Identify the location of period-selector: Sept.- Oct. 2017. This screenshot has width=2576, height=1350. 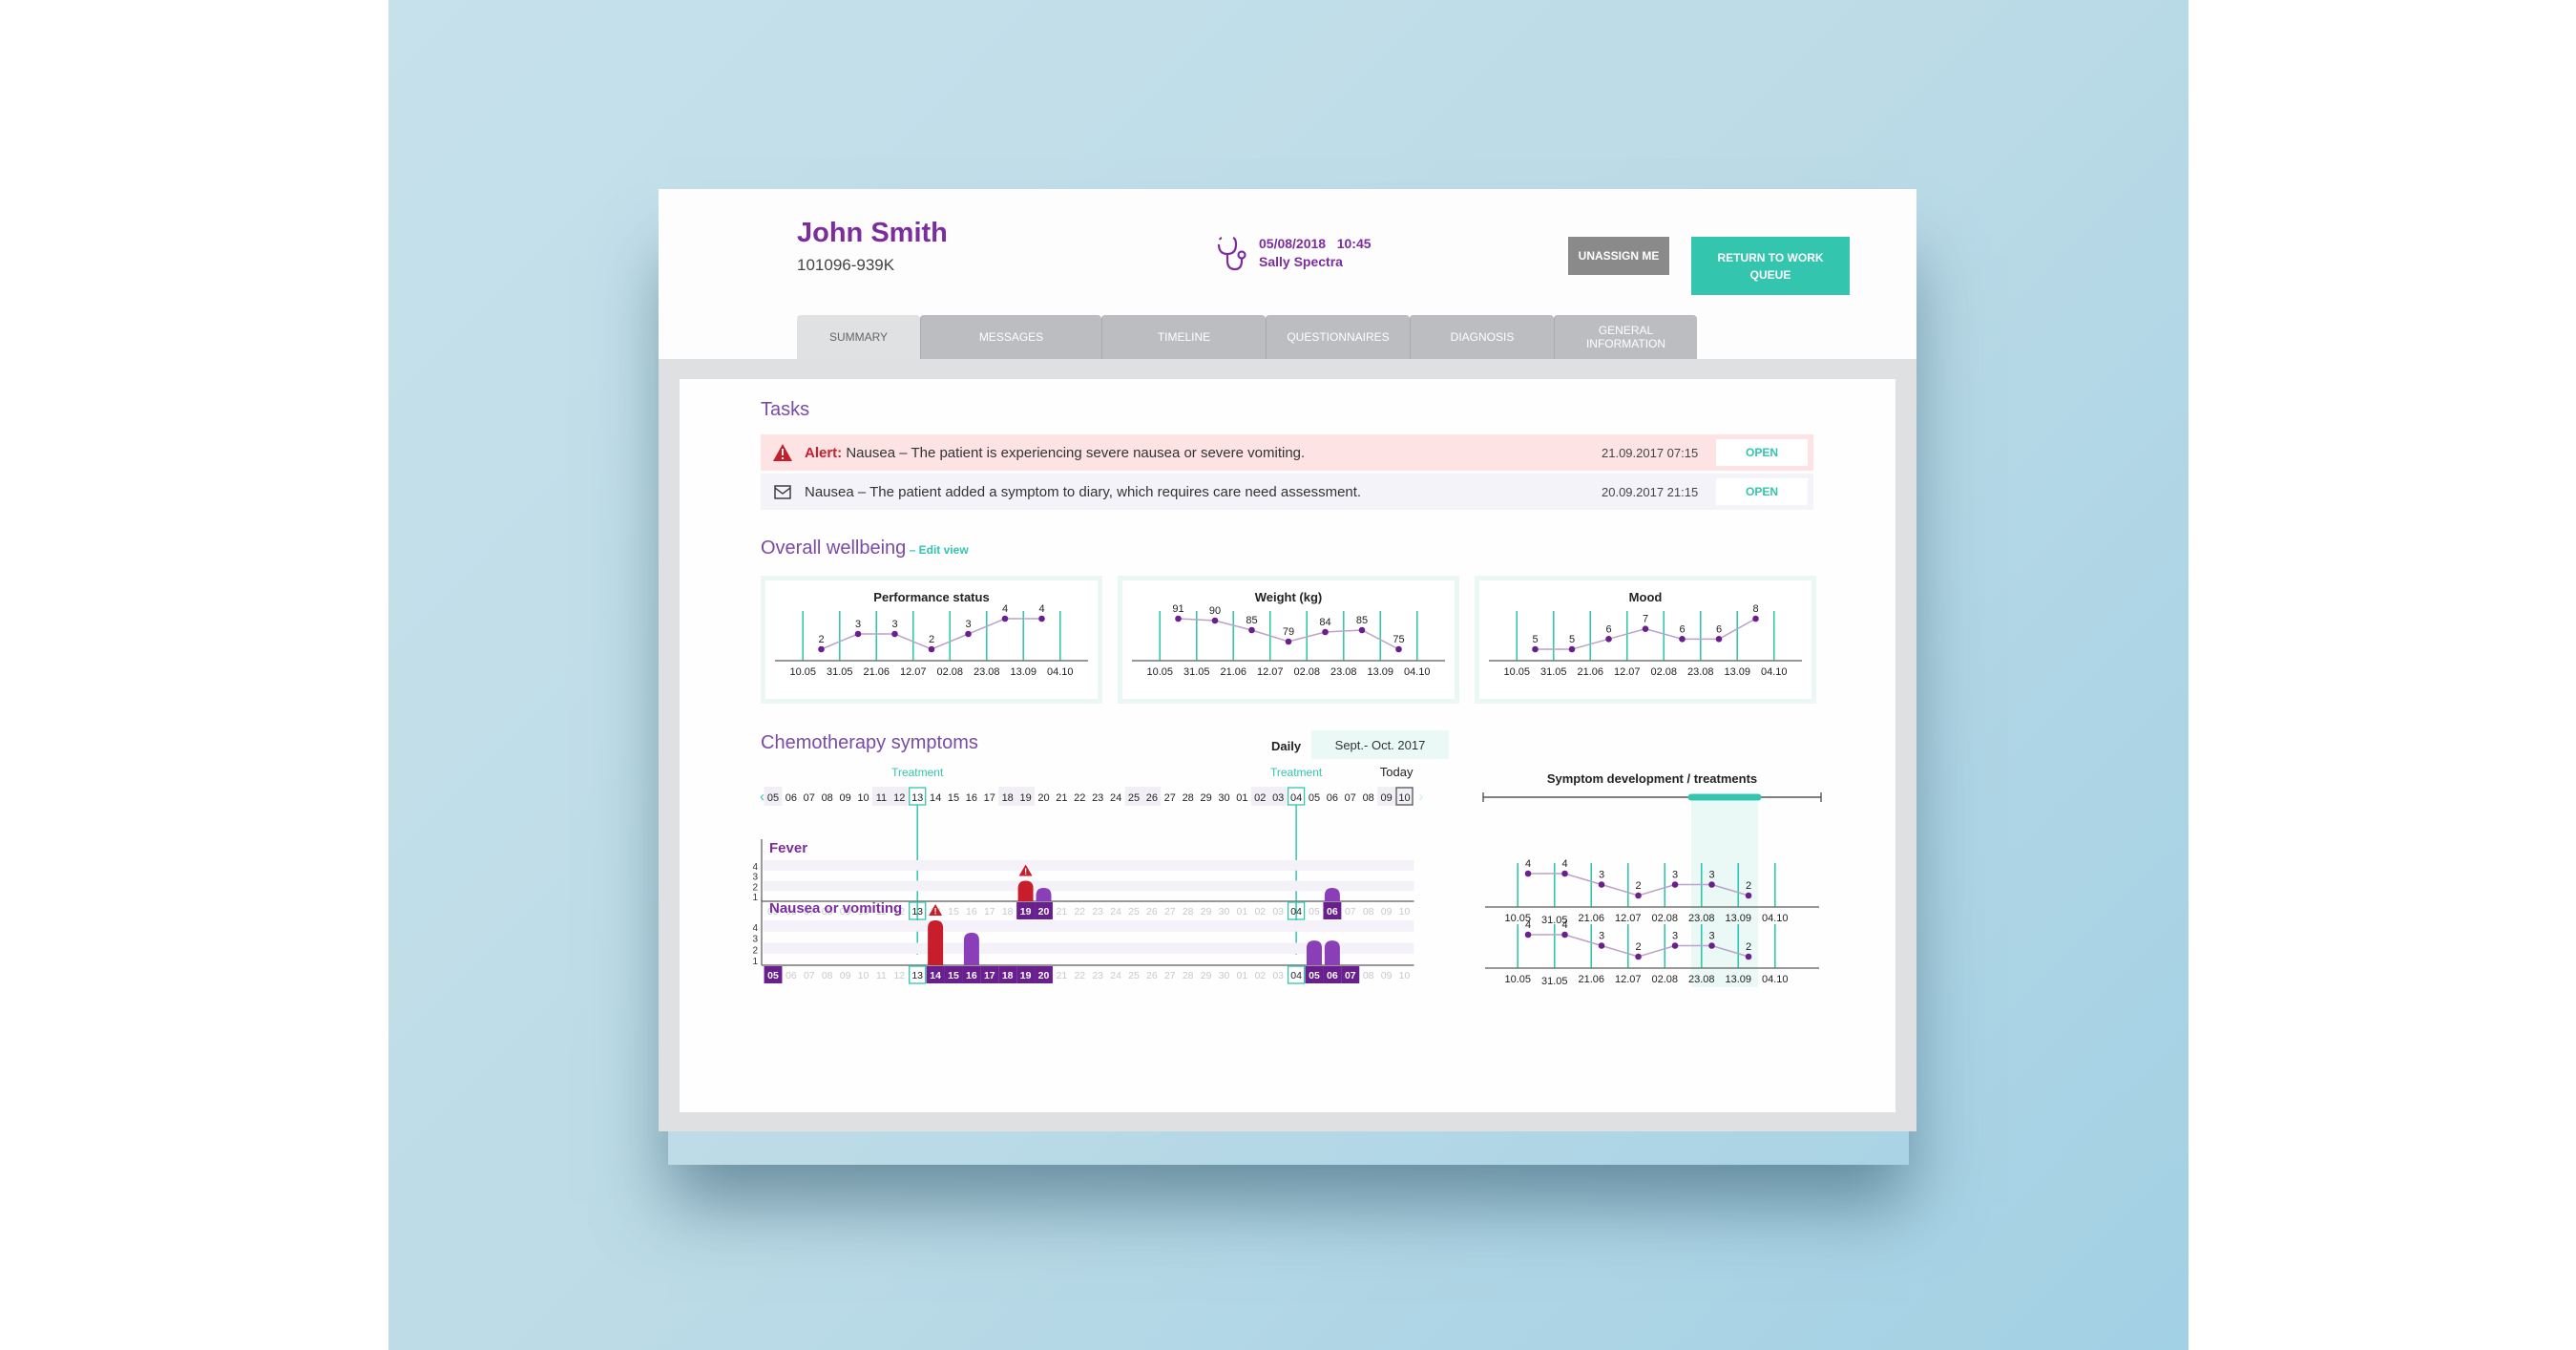
(1380, 744).